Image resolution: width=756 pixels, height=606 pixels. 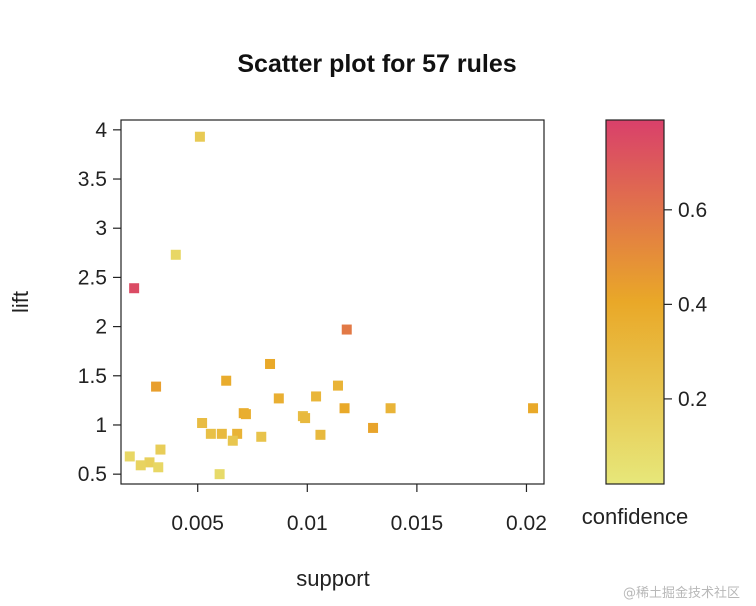 What do you see at coordinates (101, 425) in the screenshot?
I see `y-tick-label: 1` at bounding box center [101, 425].